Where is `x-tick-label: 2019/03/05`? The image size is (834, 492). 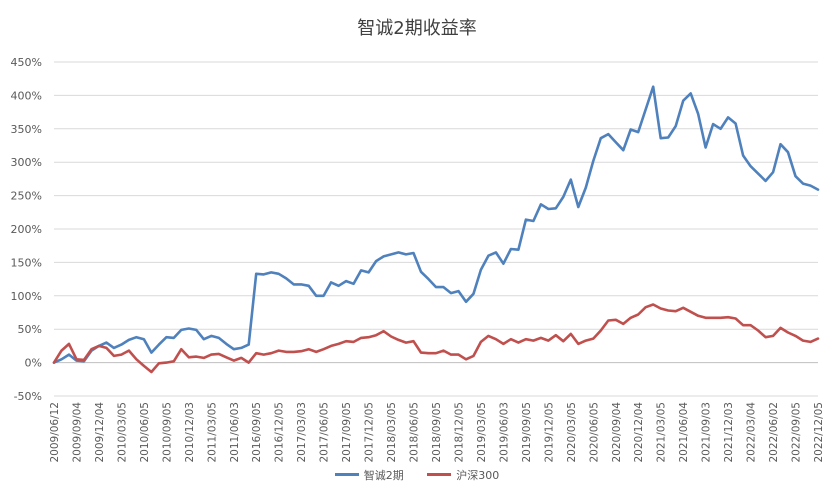 x-tick-label: 2019/03/05 is located at coordinates (482, 432).